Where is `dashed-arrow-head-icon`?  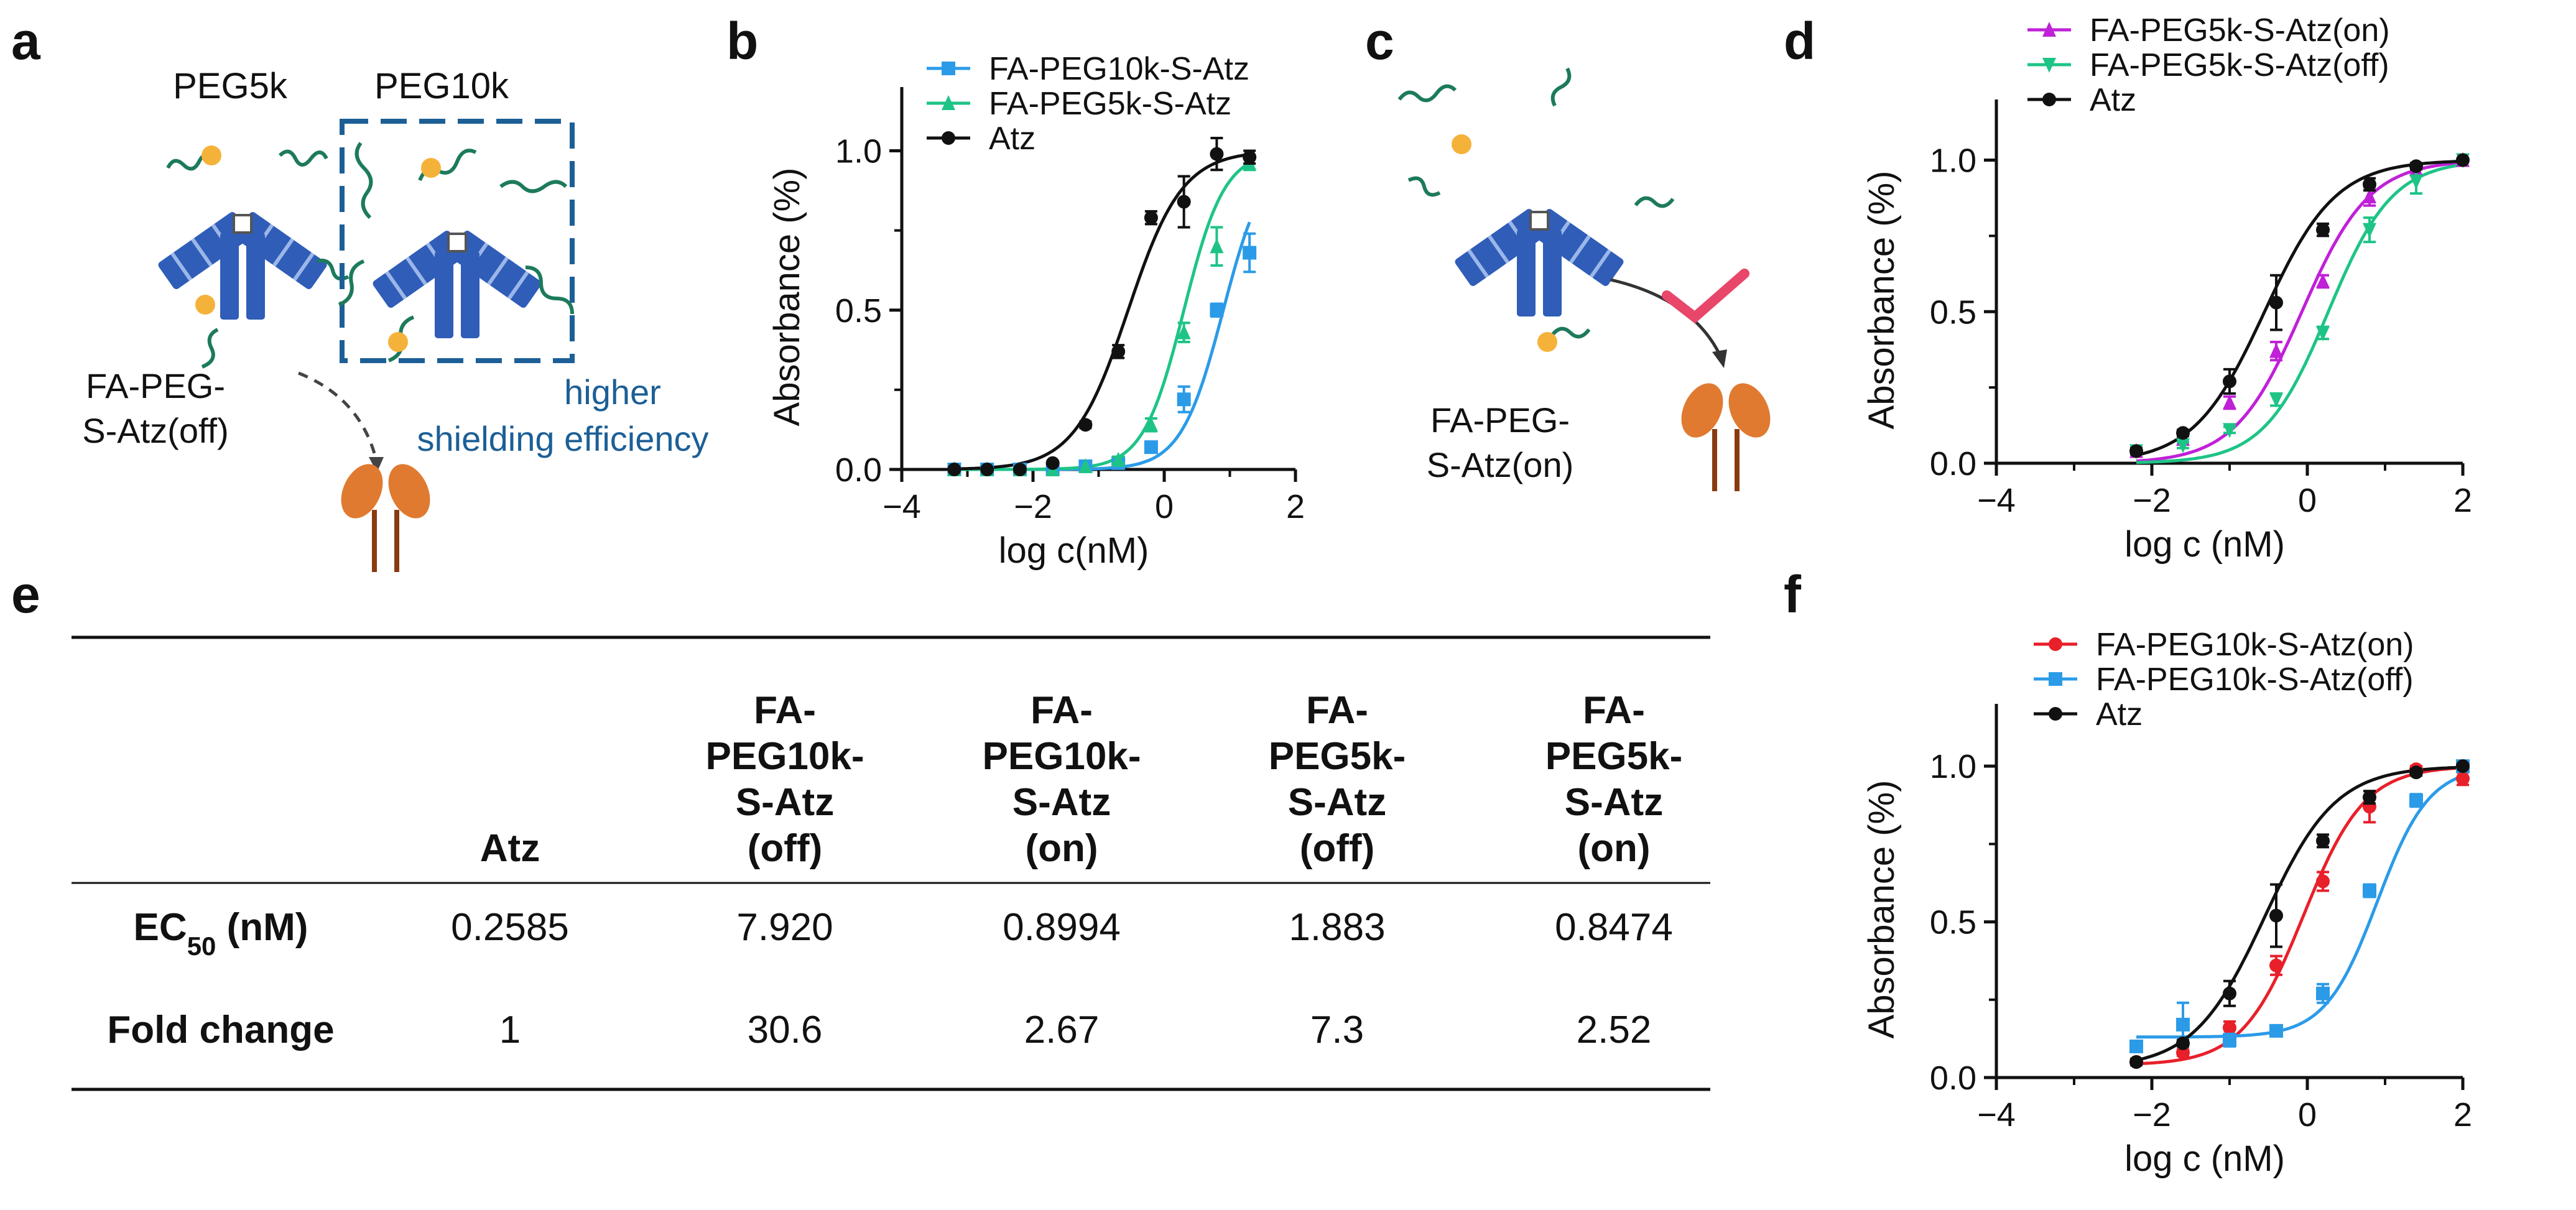
dashed-arrow-head-icon is located at coordinates (377, 465).